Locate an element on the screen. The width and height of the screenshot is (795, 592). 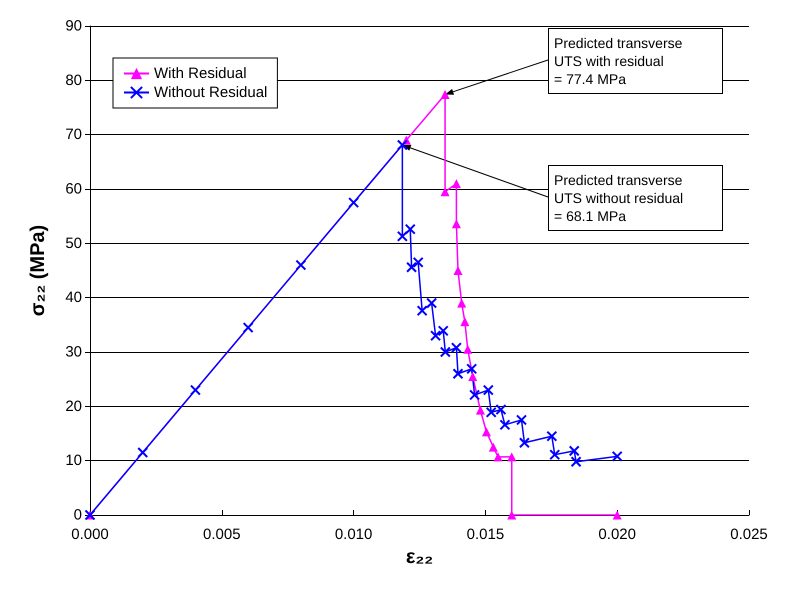
y-tick-label: 90 is located at coordinates (73, 26).